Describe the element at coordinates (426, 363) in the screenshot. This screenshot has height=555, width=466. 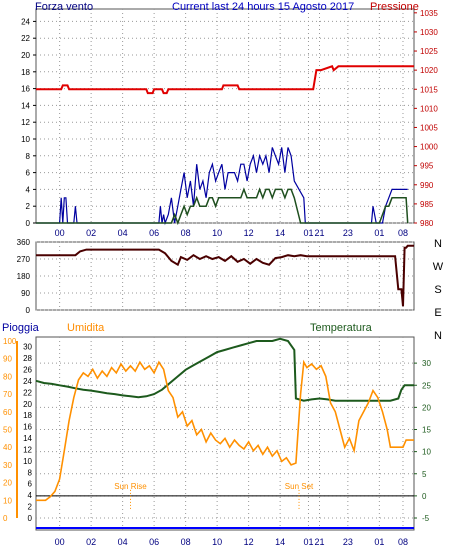
I see `temperature-tick-label: 30` at that location.